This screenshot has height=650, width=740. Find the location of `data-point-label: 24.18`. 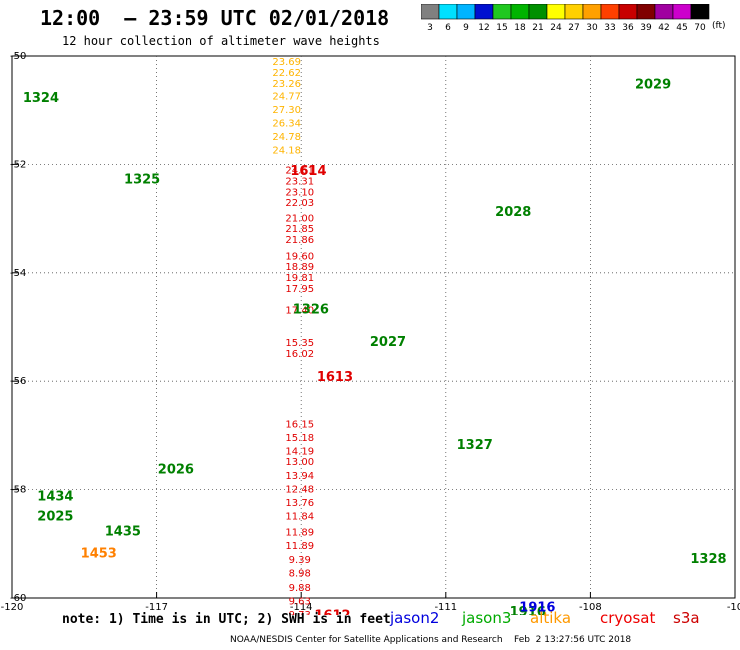

data-point-label: 24.18 is located at coordinates (286, 151).